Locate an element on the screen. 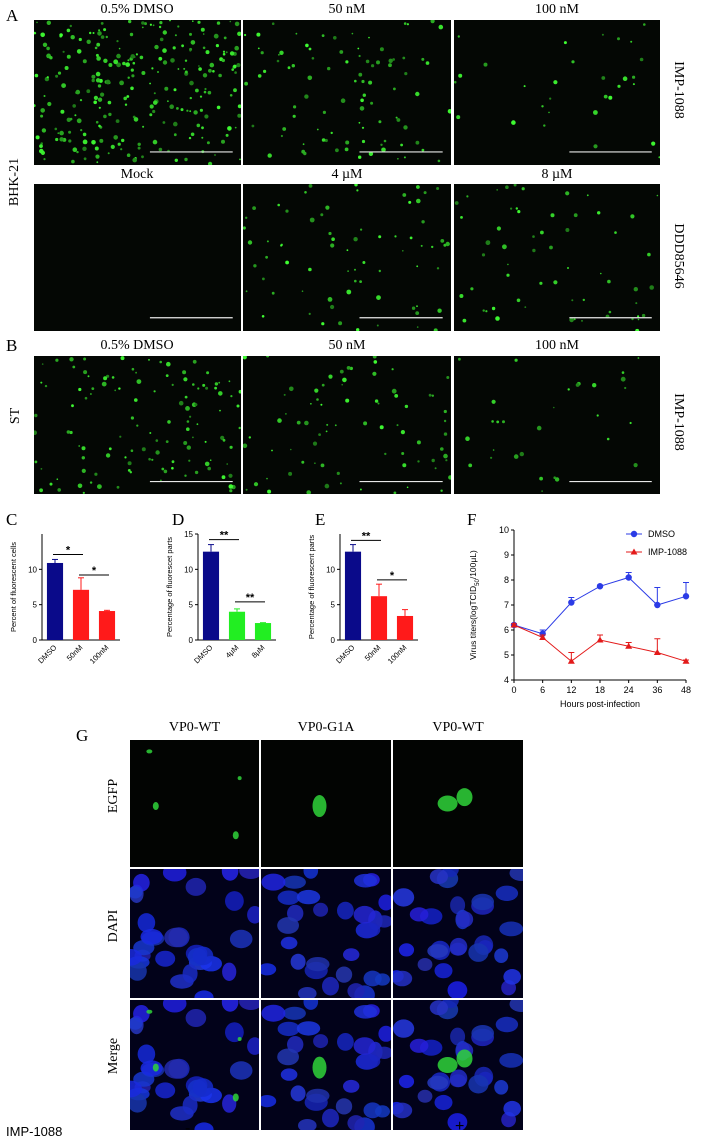  g-row-label-dapi: DAPI is located at coordinates (113, 926).